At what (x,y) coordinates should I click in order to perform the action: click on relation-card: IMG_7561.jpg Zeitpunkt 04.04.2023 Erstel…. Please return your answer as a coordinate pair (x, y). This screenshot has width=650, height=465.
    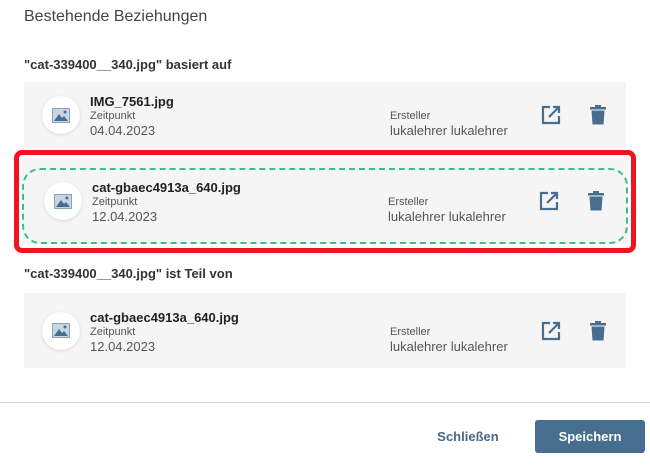
    Looking at the image, I should click on (325, 115).